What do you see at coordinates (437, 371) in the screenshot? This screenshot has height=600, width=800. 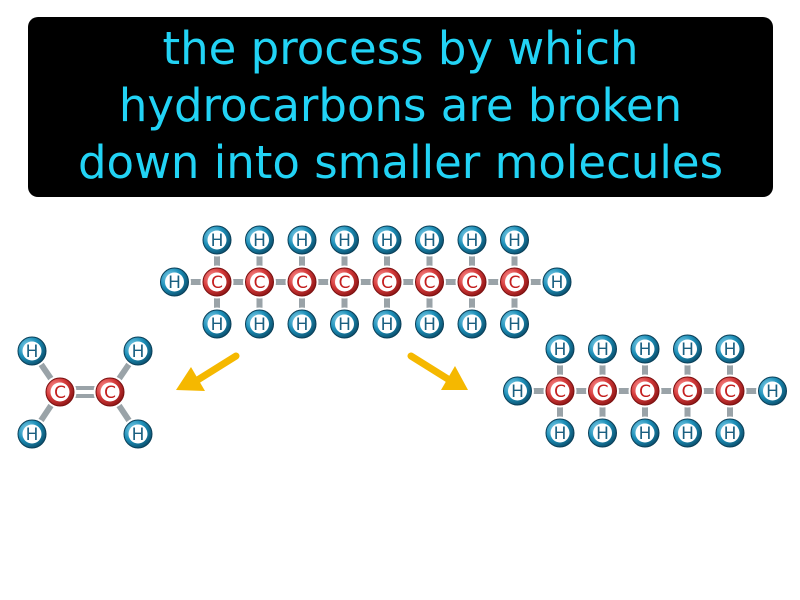 I see `arrow-icon-right` at bounding box center [437, 371].